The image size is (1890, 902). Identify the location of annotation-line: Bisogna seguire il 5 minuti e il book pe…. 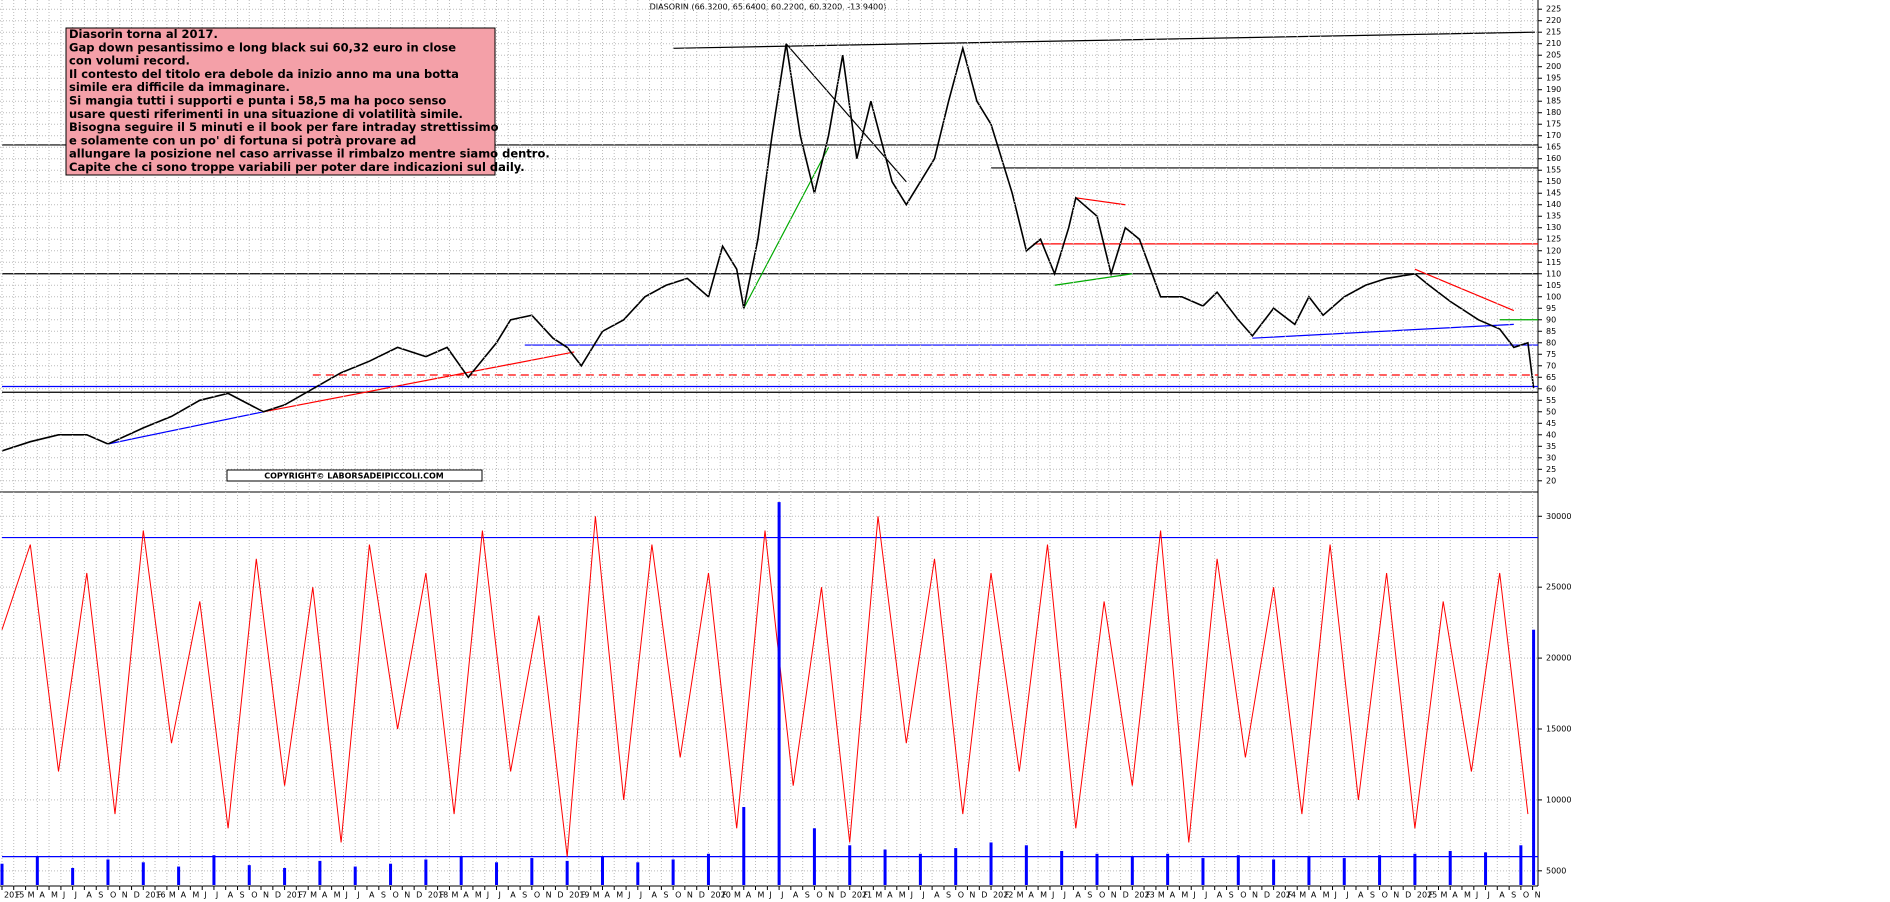
(284, 127).